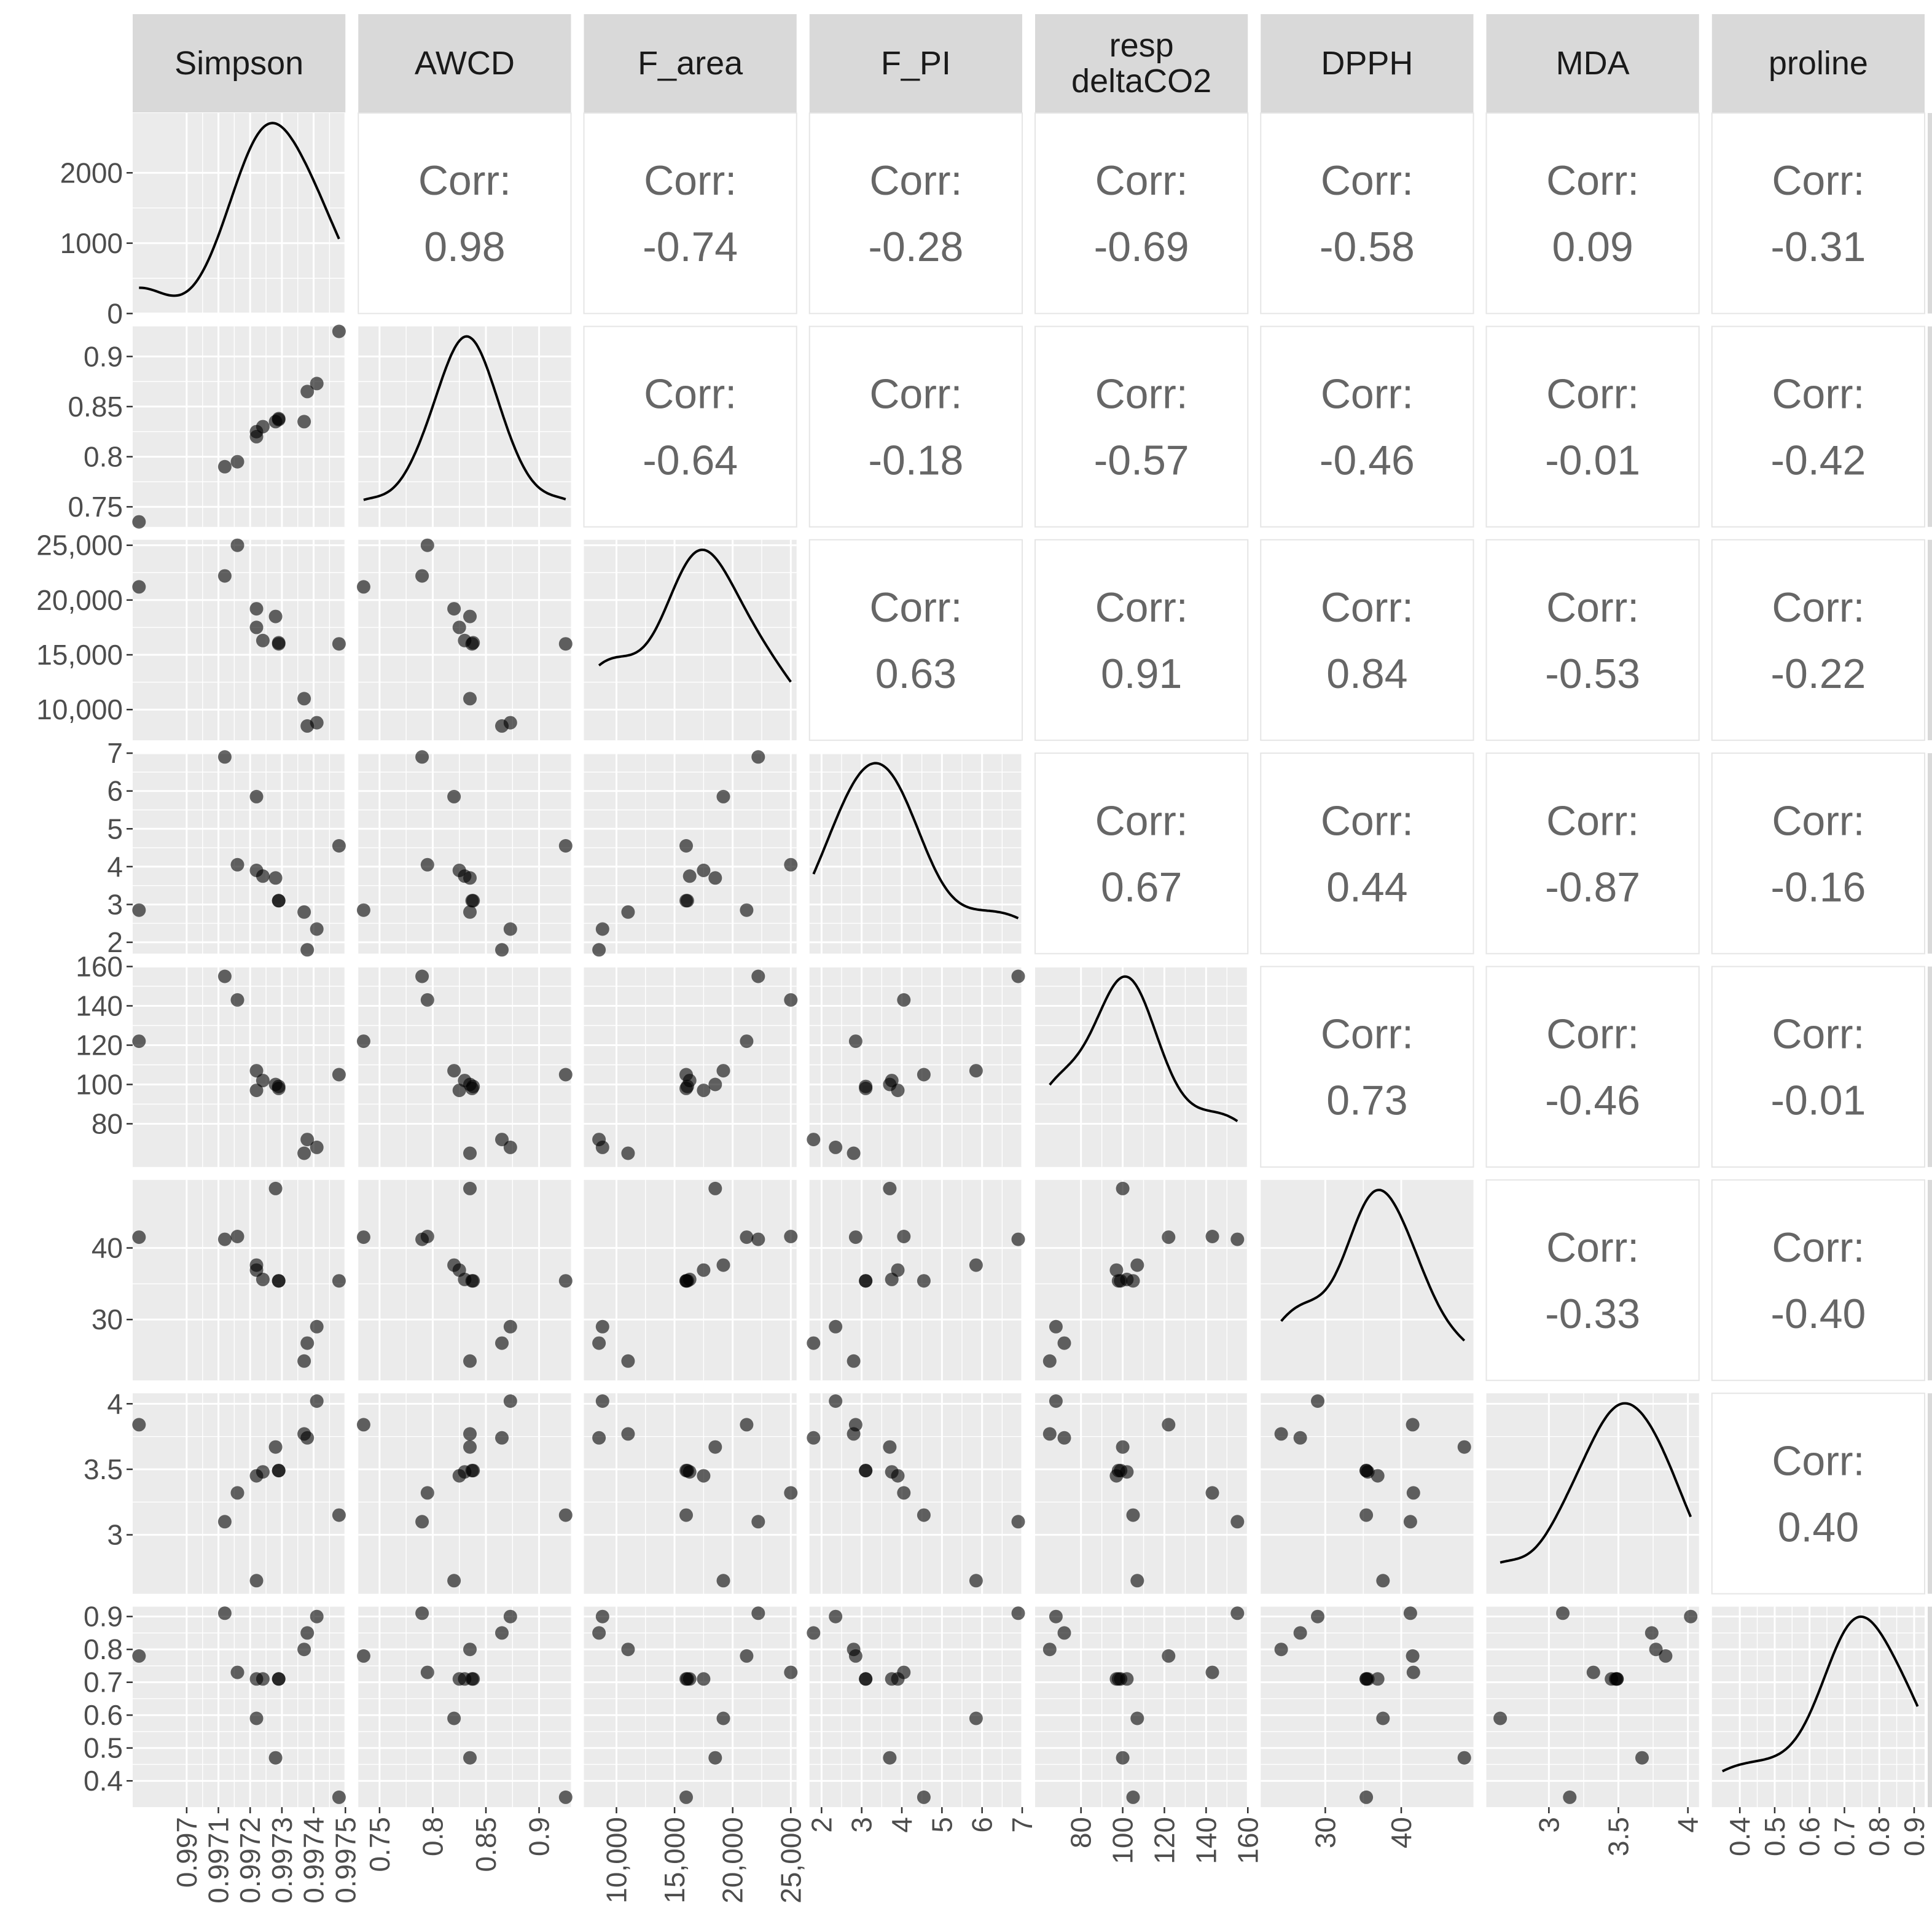 Image resolution: width=1932 pixels, height=1930 pixels. I want to click on strip-right-proline: proline, so click(1930, 1707).